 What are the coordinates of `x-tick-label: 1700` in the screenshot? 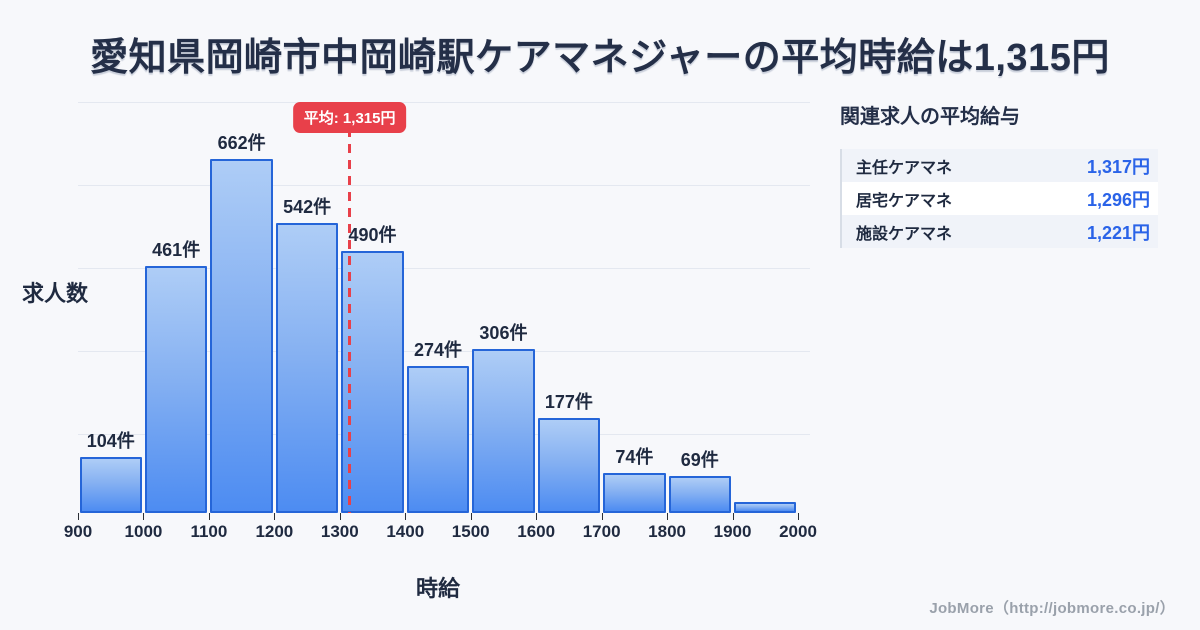 It's located at (601, 531).